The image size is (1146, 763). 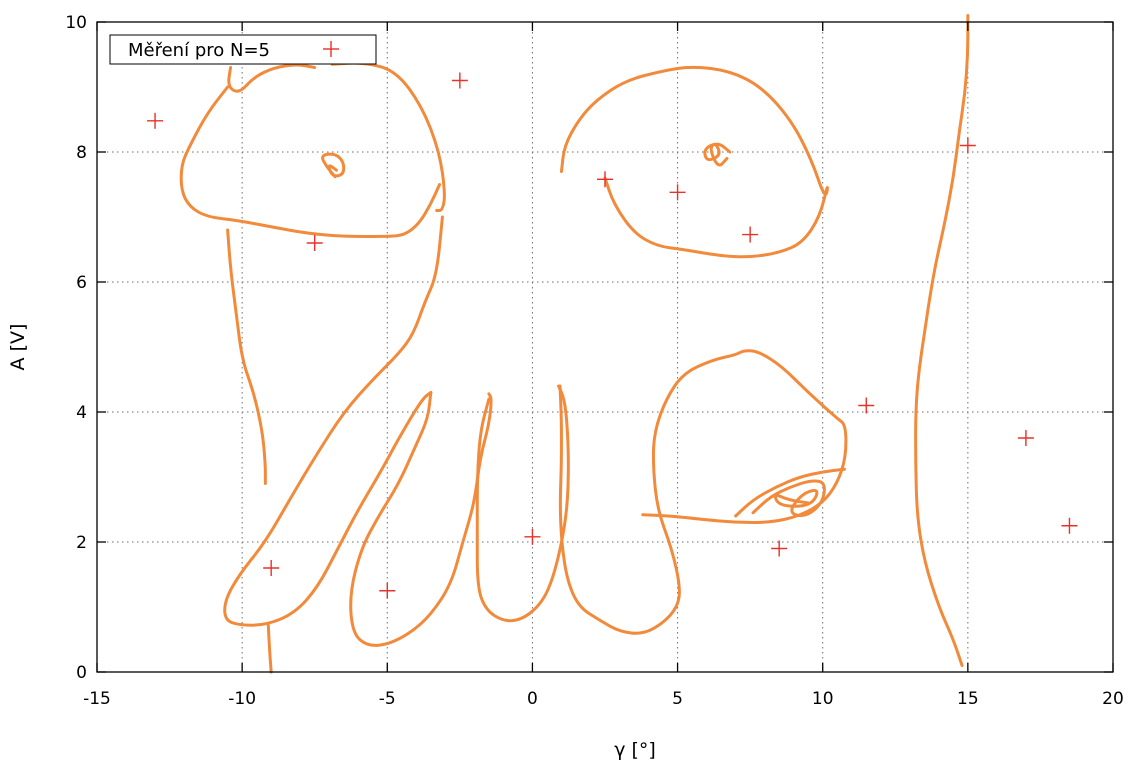 What do you see at coordinates (968, 699) in the screenshot?
I see `x-tick-label: 15` at bounding box center [968, 699].